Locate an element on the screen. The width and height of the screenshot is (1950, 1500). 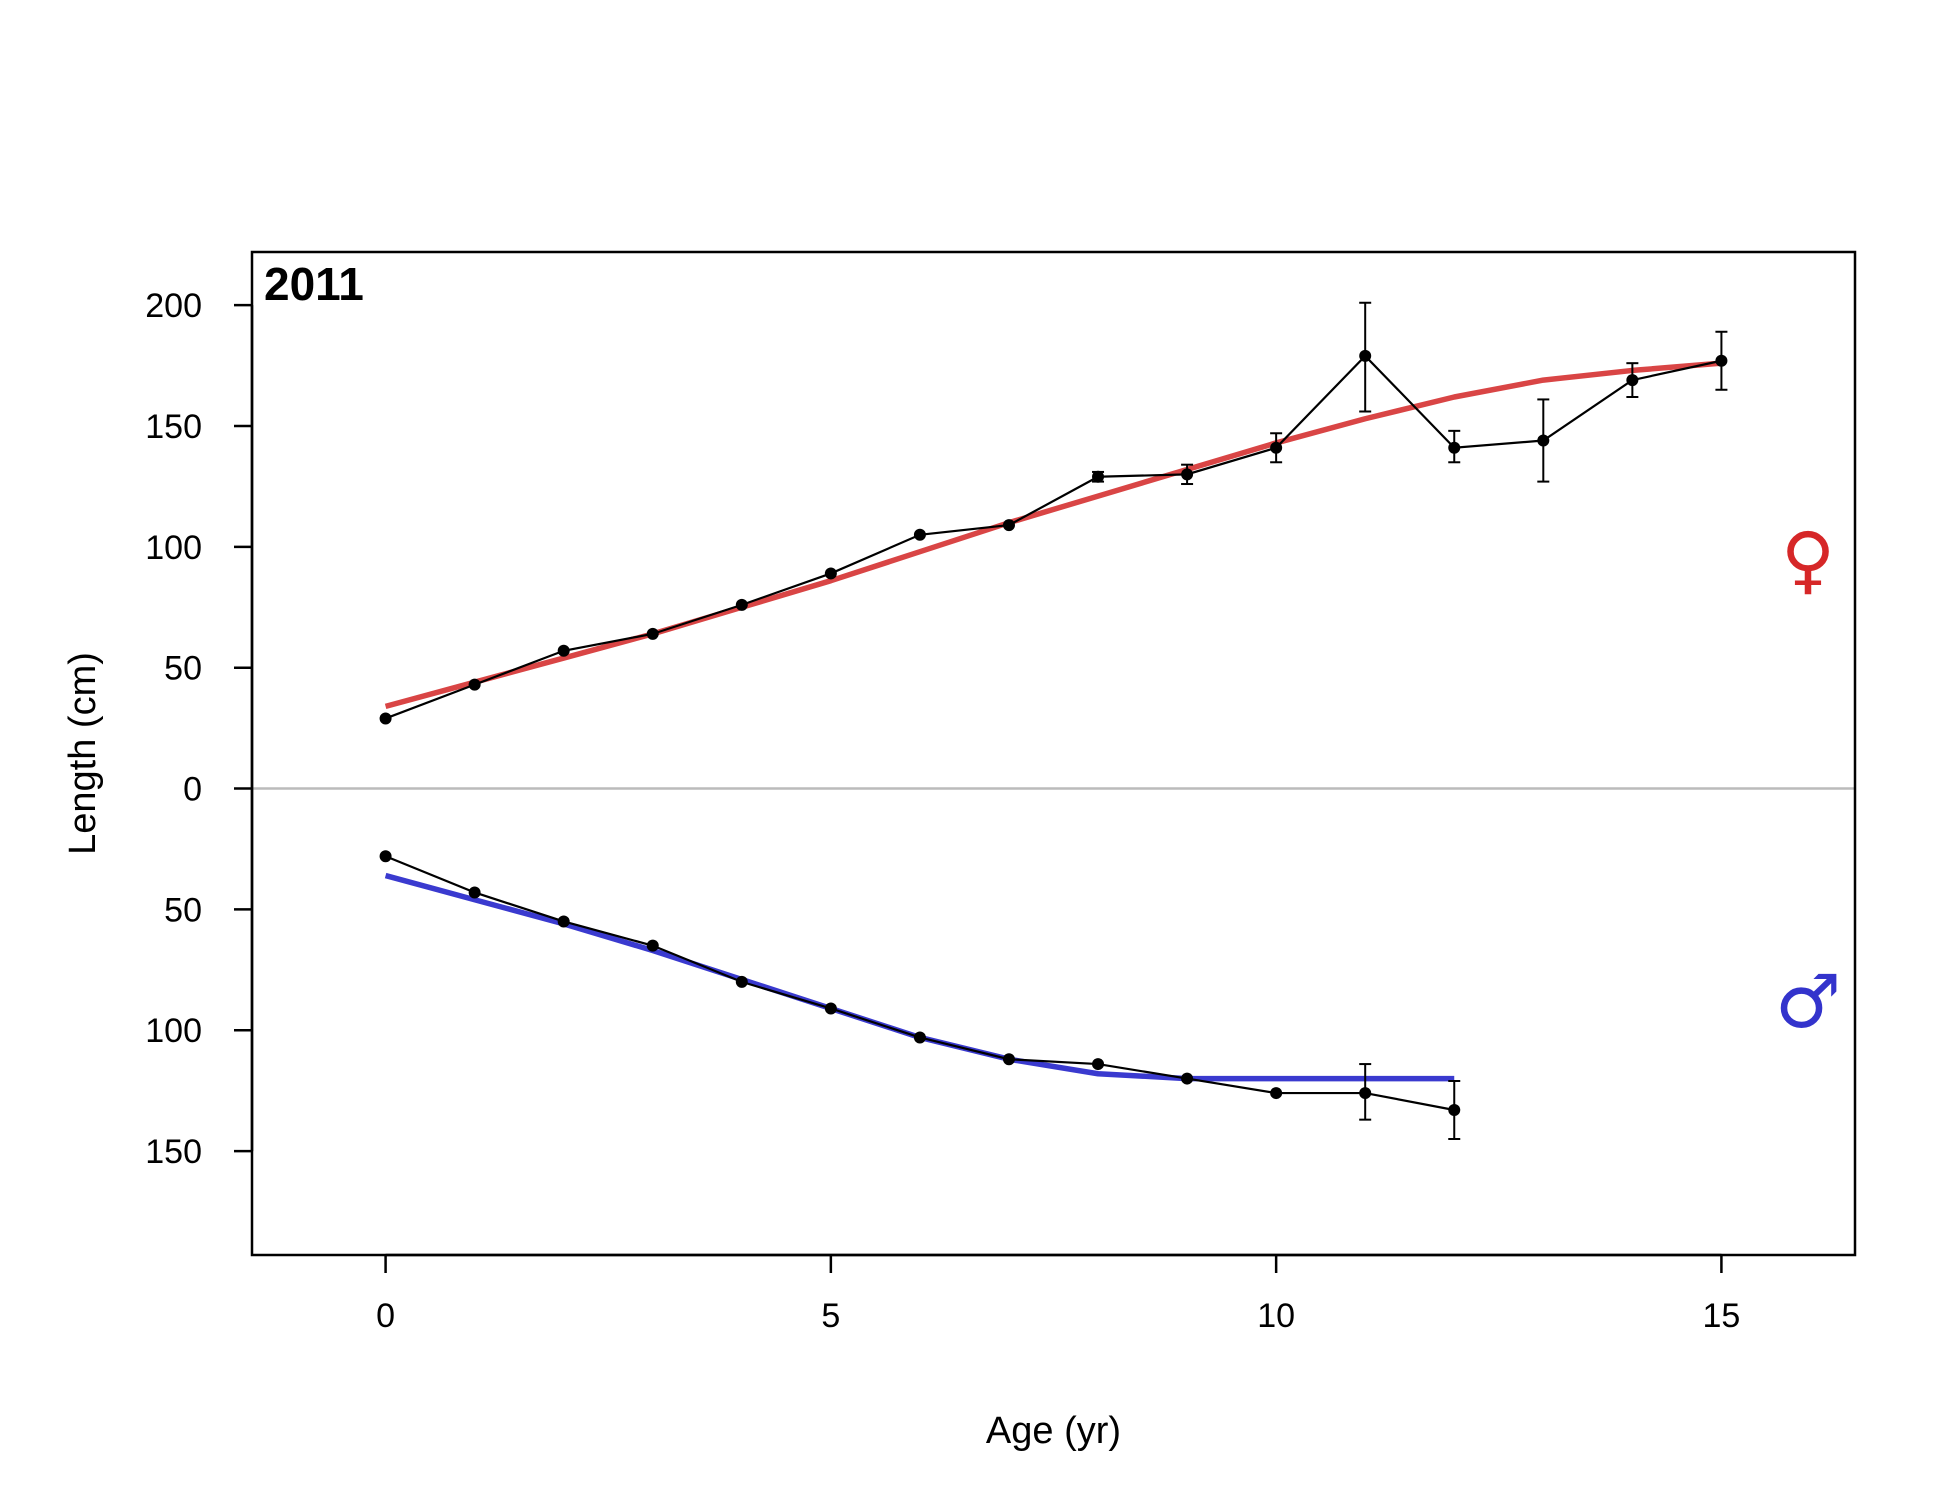
y-tick-label: 200 is located at coordinates (173, 306).